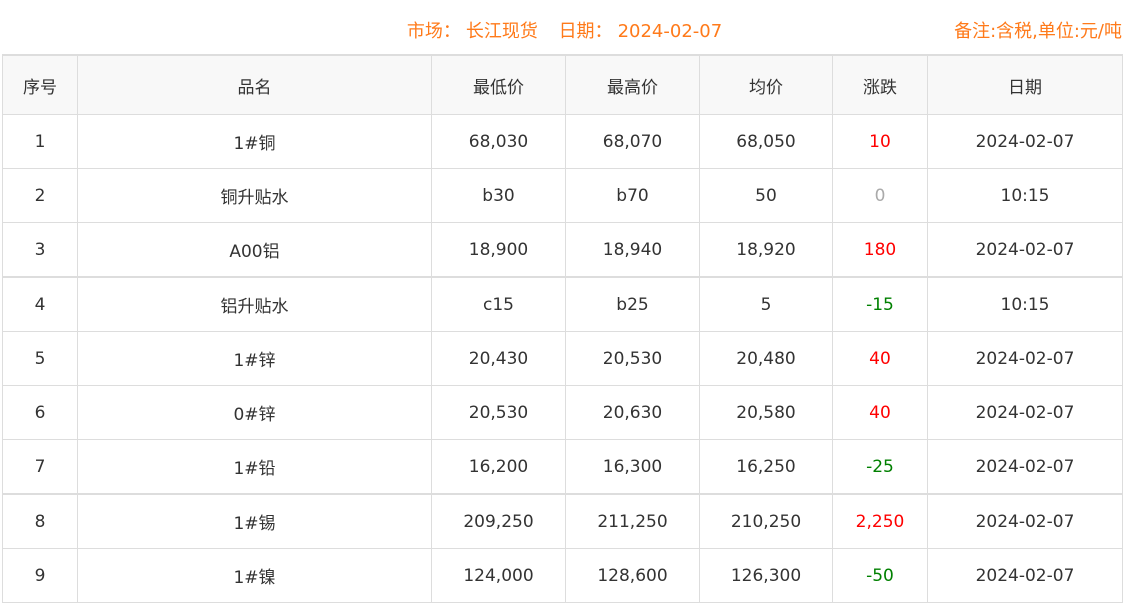  I want to click on col-no-cell: 8, so click(40, 521).